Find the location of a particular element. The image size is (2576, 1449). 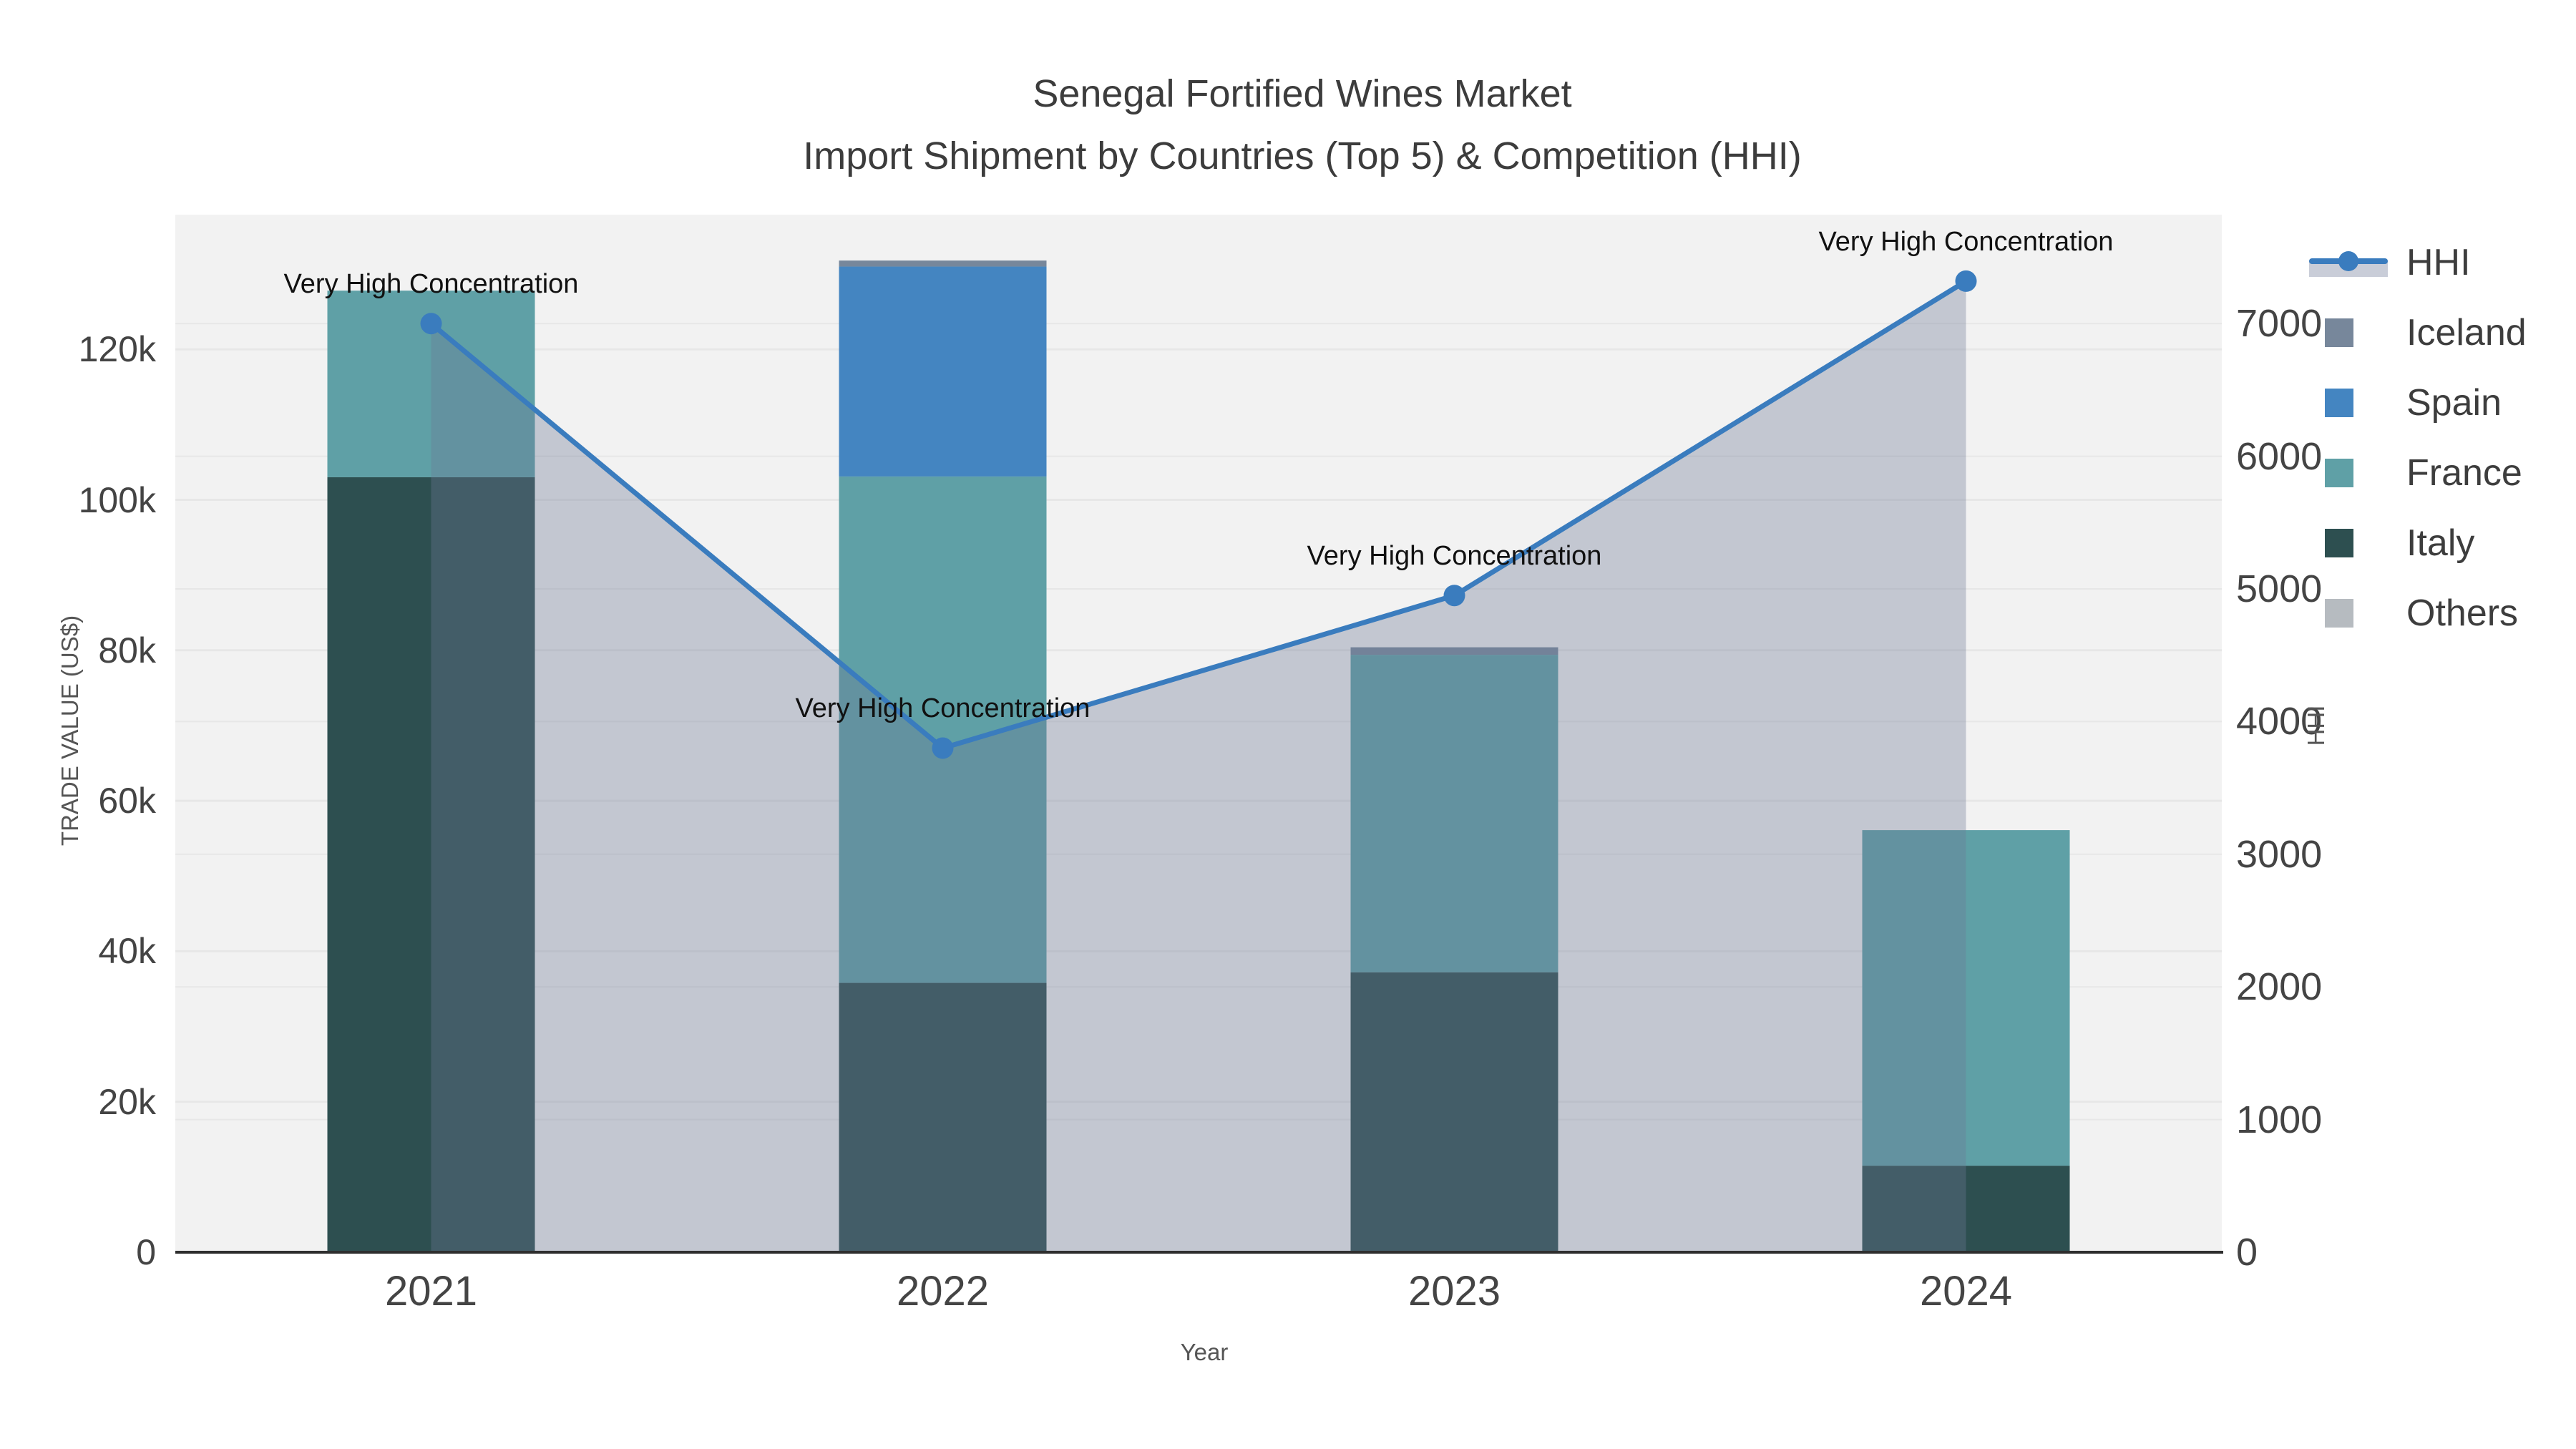

annotation-very-high-concentration-2022: Very High Concentration is located at coordinates (943, 708).